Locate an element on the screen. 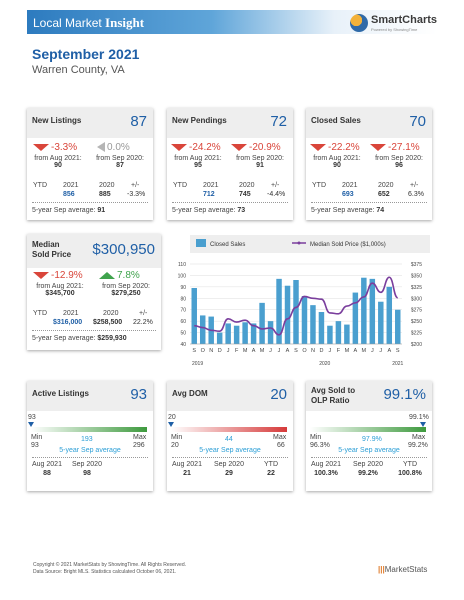 The image size is (464, 600). history-value-1: 100.3% is located at coordinates (326, 473).